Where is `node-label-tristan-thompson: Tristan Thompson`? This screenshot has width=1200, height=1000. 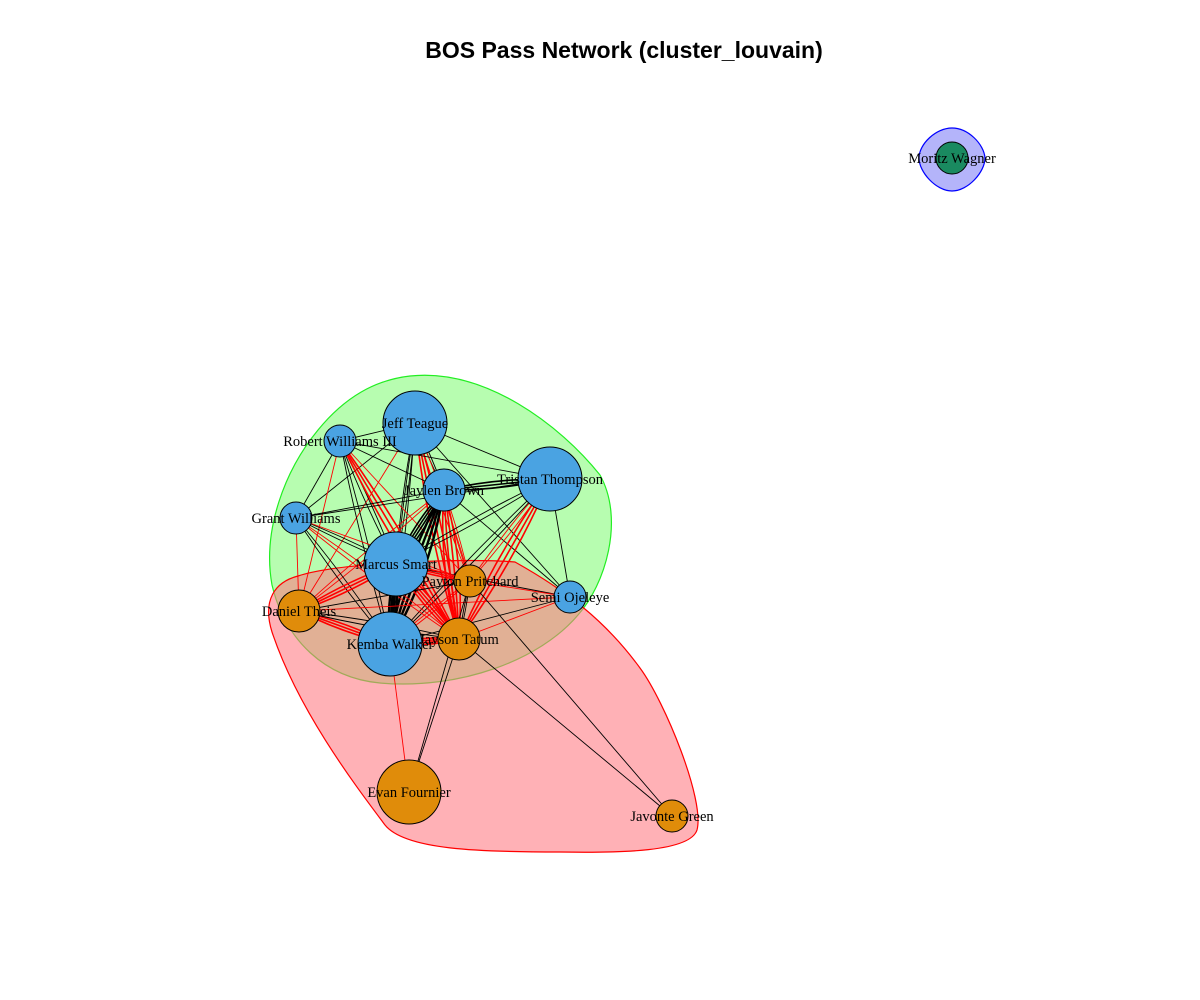 node-label-tristan-thompson: Tristan Thompson is located at coordinates (550, 480).